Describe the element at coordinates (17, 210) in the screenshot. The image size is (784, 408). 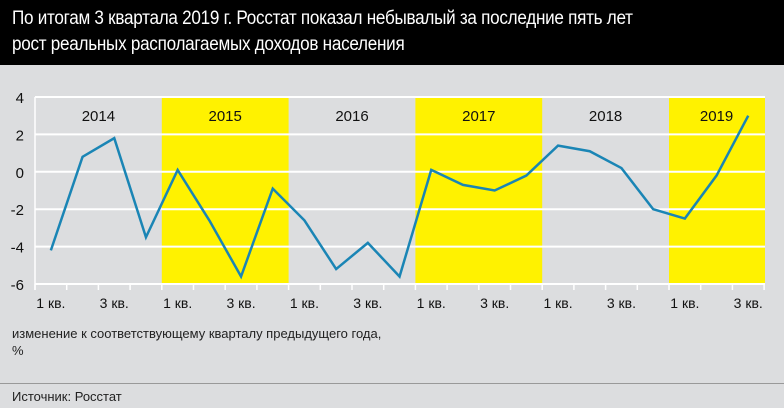
I see `y-tick-label: -2` at that location.